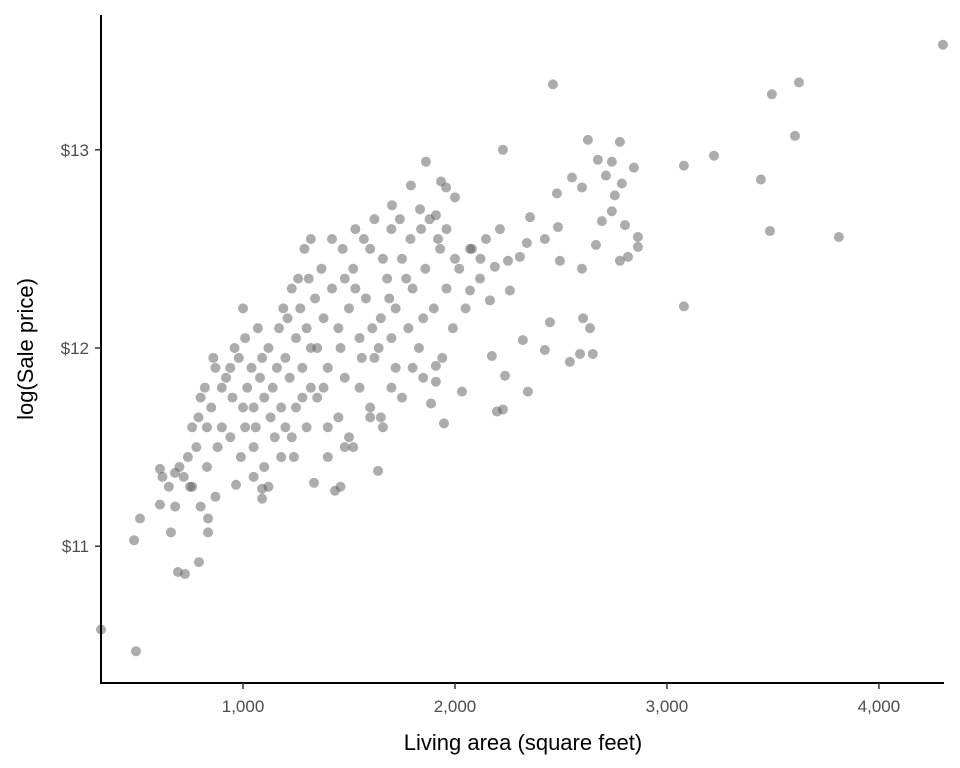  Describe the element at coordinates (455, 706) in the screenshot. I see `x-tick-label: 2,000` at that location.